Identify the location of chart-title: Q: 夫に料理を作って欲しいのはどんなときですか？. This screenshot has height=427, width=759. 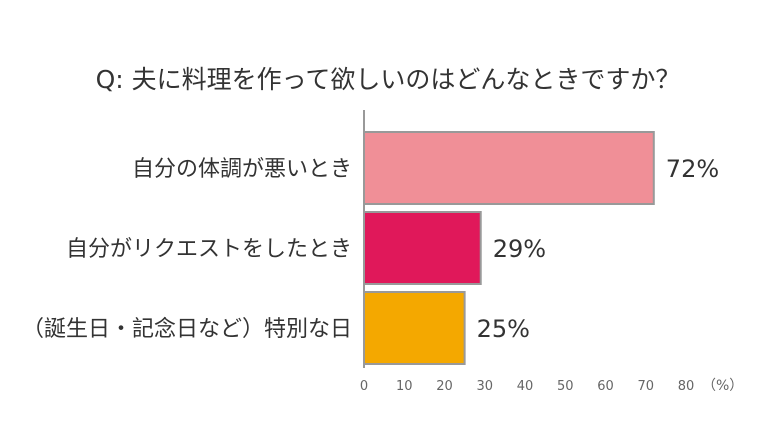
(388, 79).